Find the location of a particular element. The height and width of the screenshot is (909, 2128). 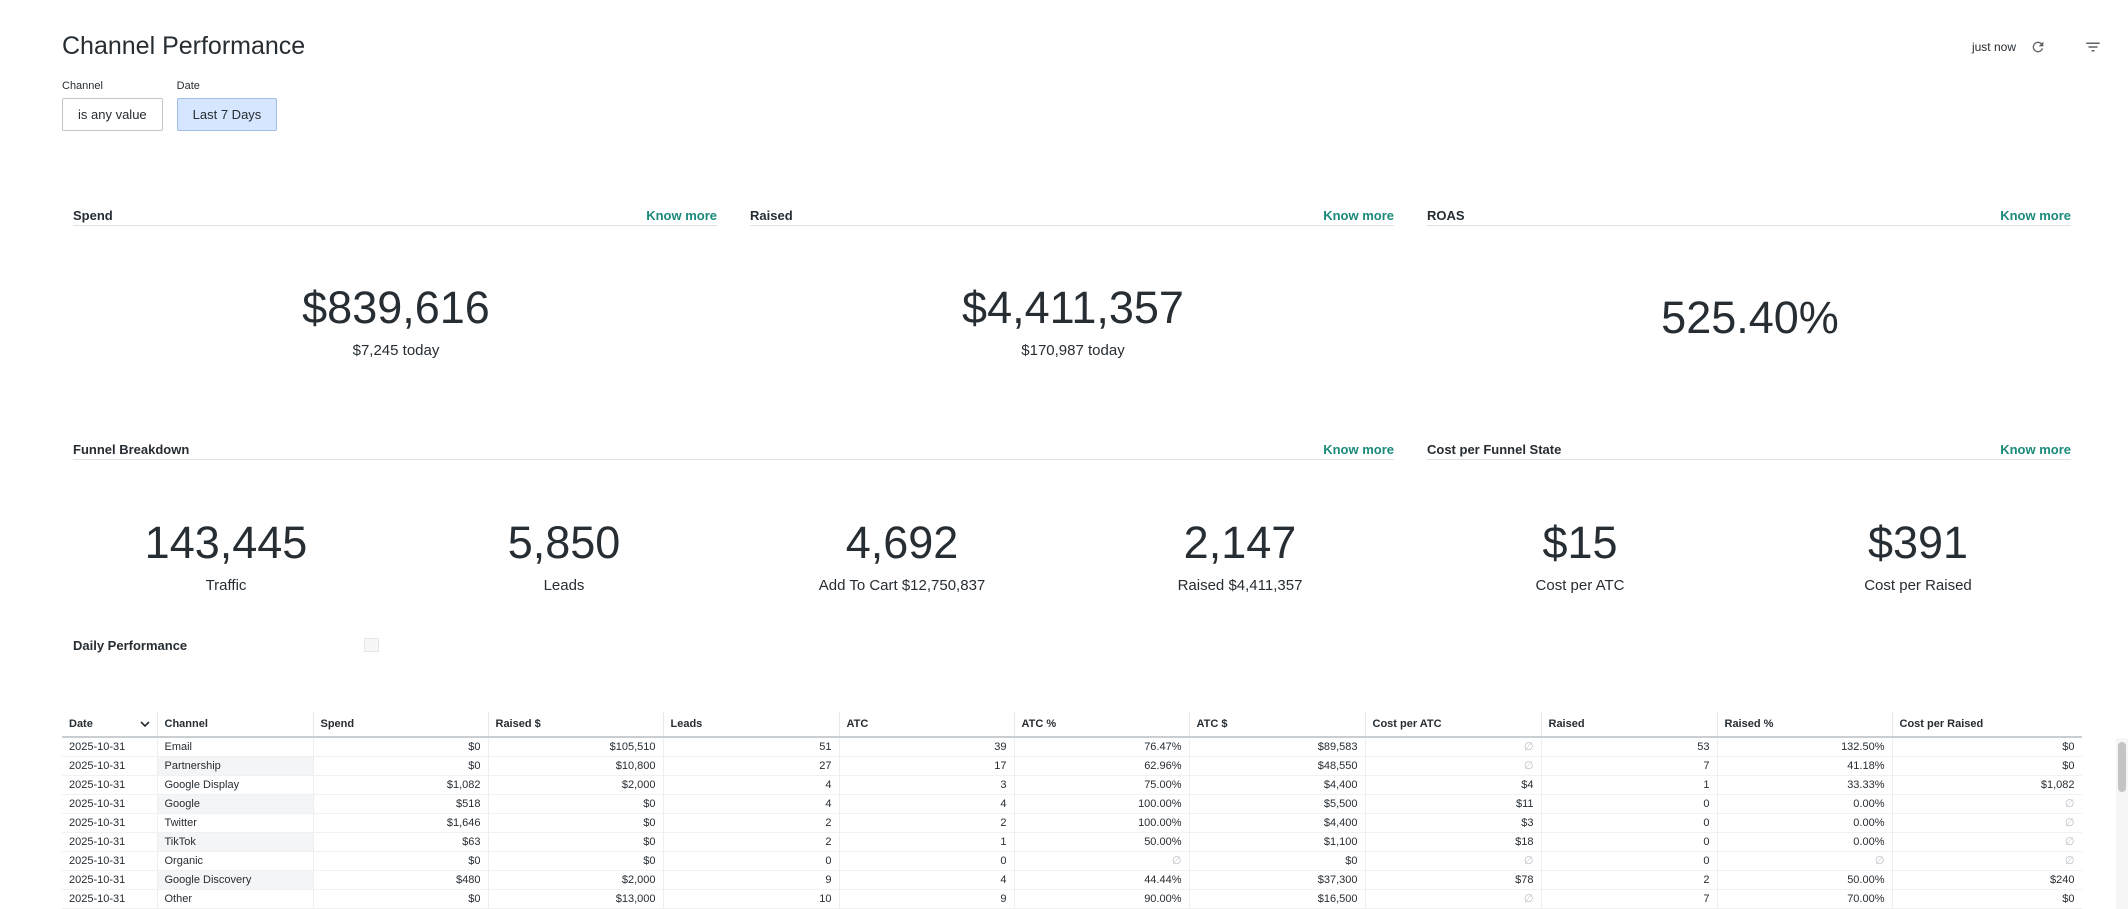

funnel-traffic-kpi: 143,445 Traffic is located at coordinates (226, 557).